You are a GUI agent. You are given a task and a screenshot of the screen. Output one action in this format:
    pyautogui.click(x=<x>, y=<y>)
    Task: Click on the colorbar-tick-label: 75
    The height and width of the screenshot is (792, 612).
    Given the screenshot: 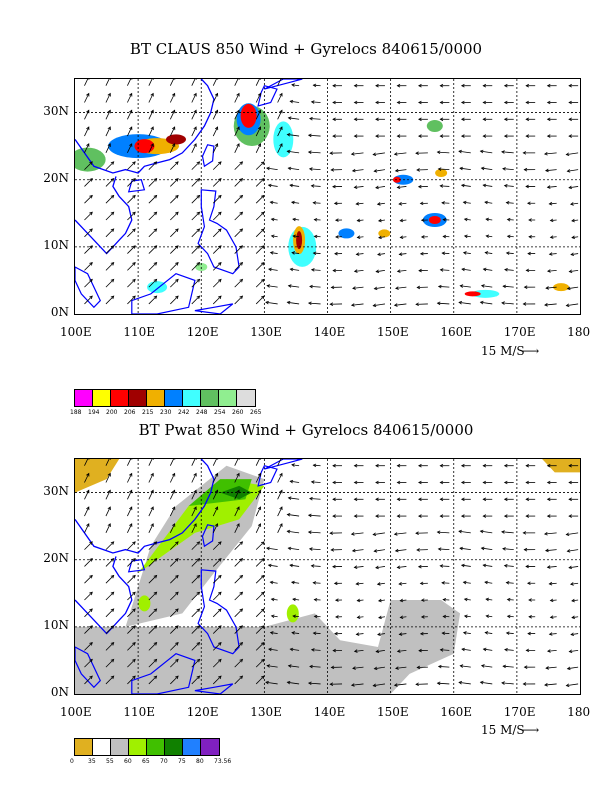 What is the action you would take?
    pyautogui.click(x=182, y=761)
    